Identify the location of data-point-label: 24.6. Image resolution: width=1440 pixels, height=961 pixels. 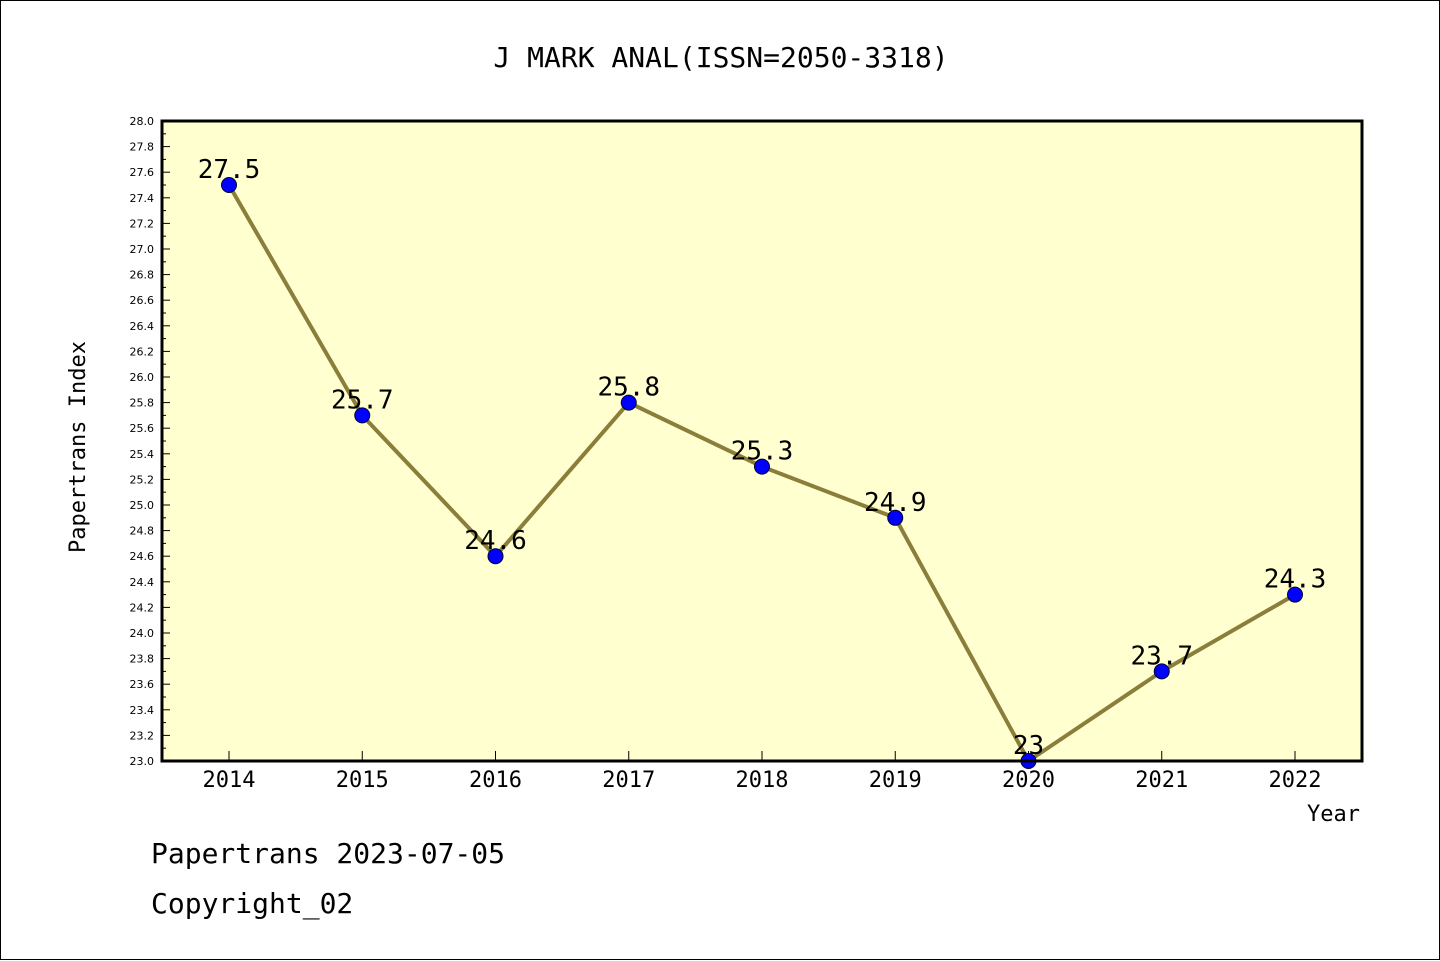
(495, 541).